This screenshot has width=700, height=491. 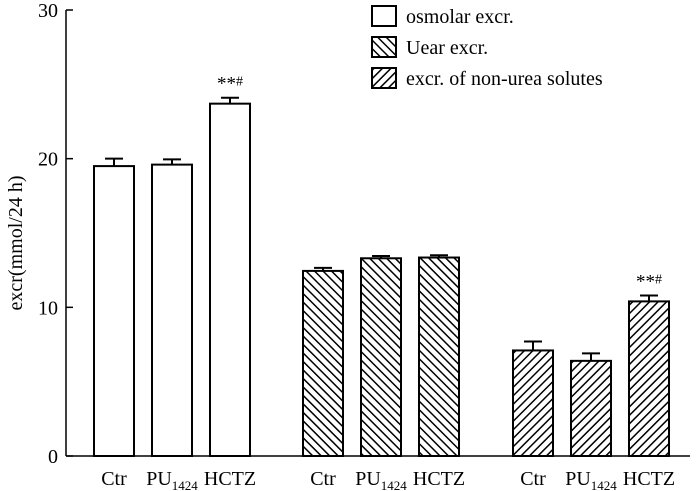 What do you see at coordinates (504, 79) in the screenshot?
I see `legend-label: excr. of non-urea solutes` at bounding box center [504, 79].